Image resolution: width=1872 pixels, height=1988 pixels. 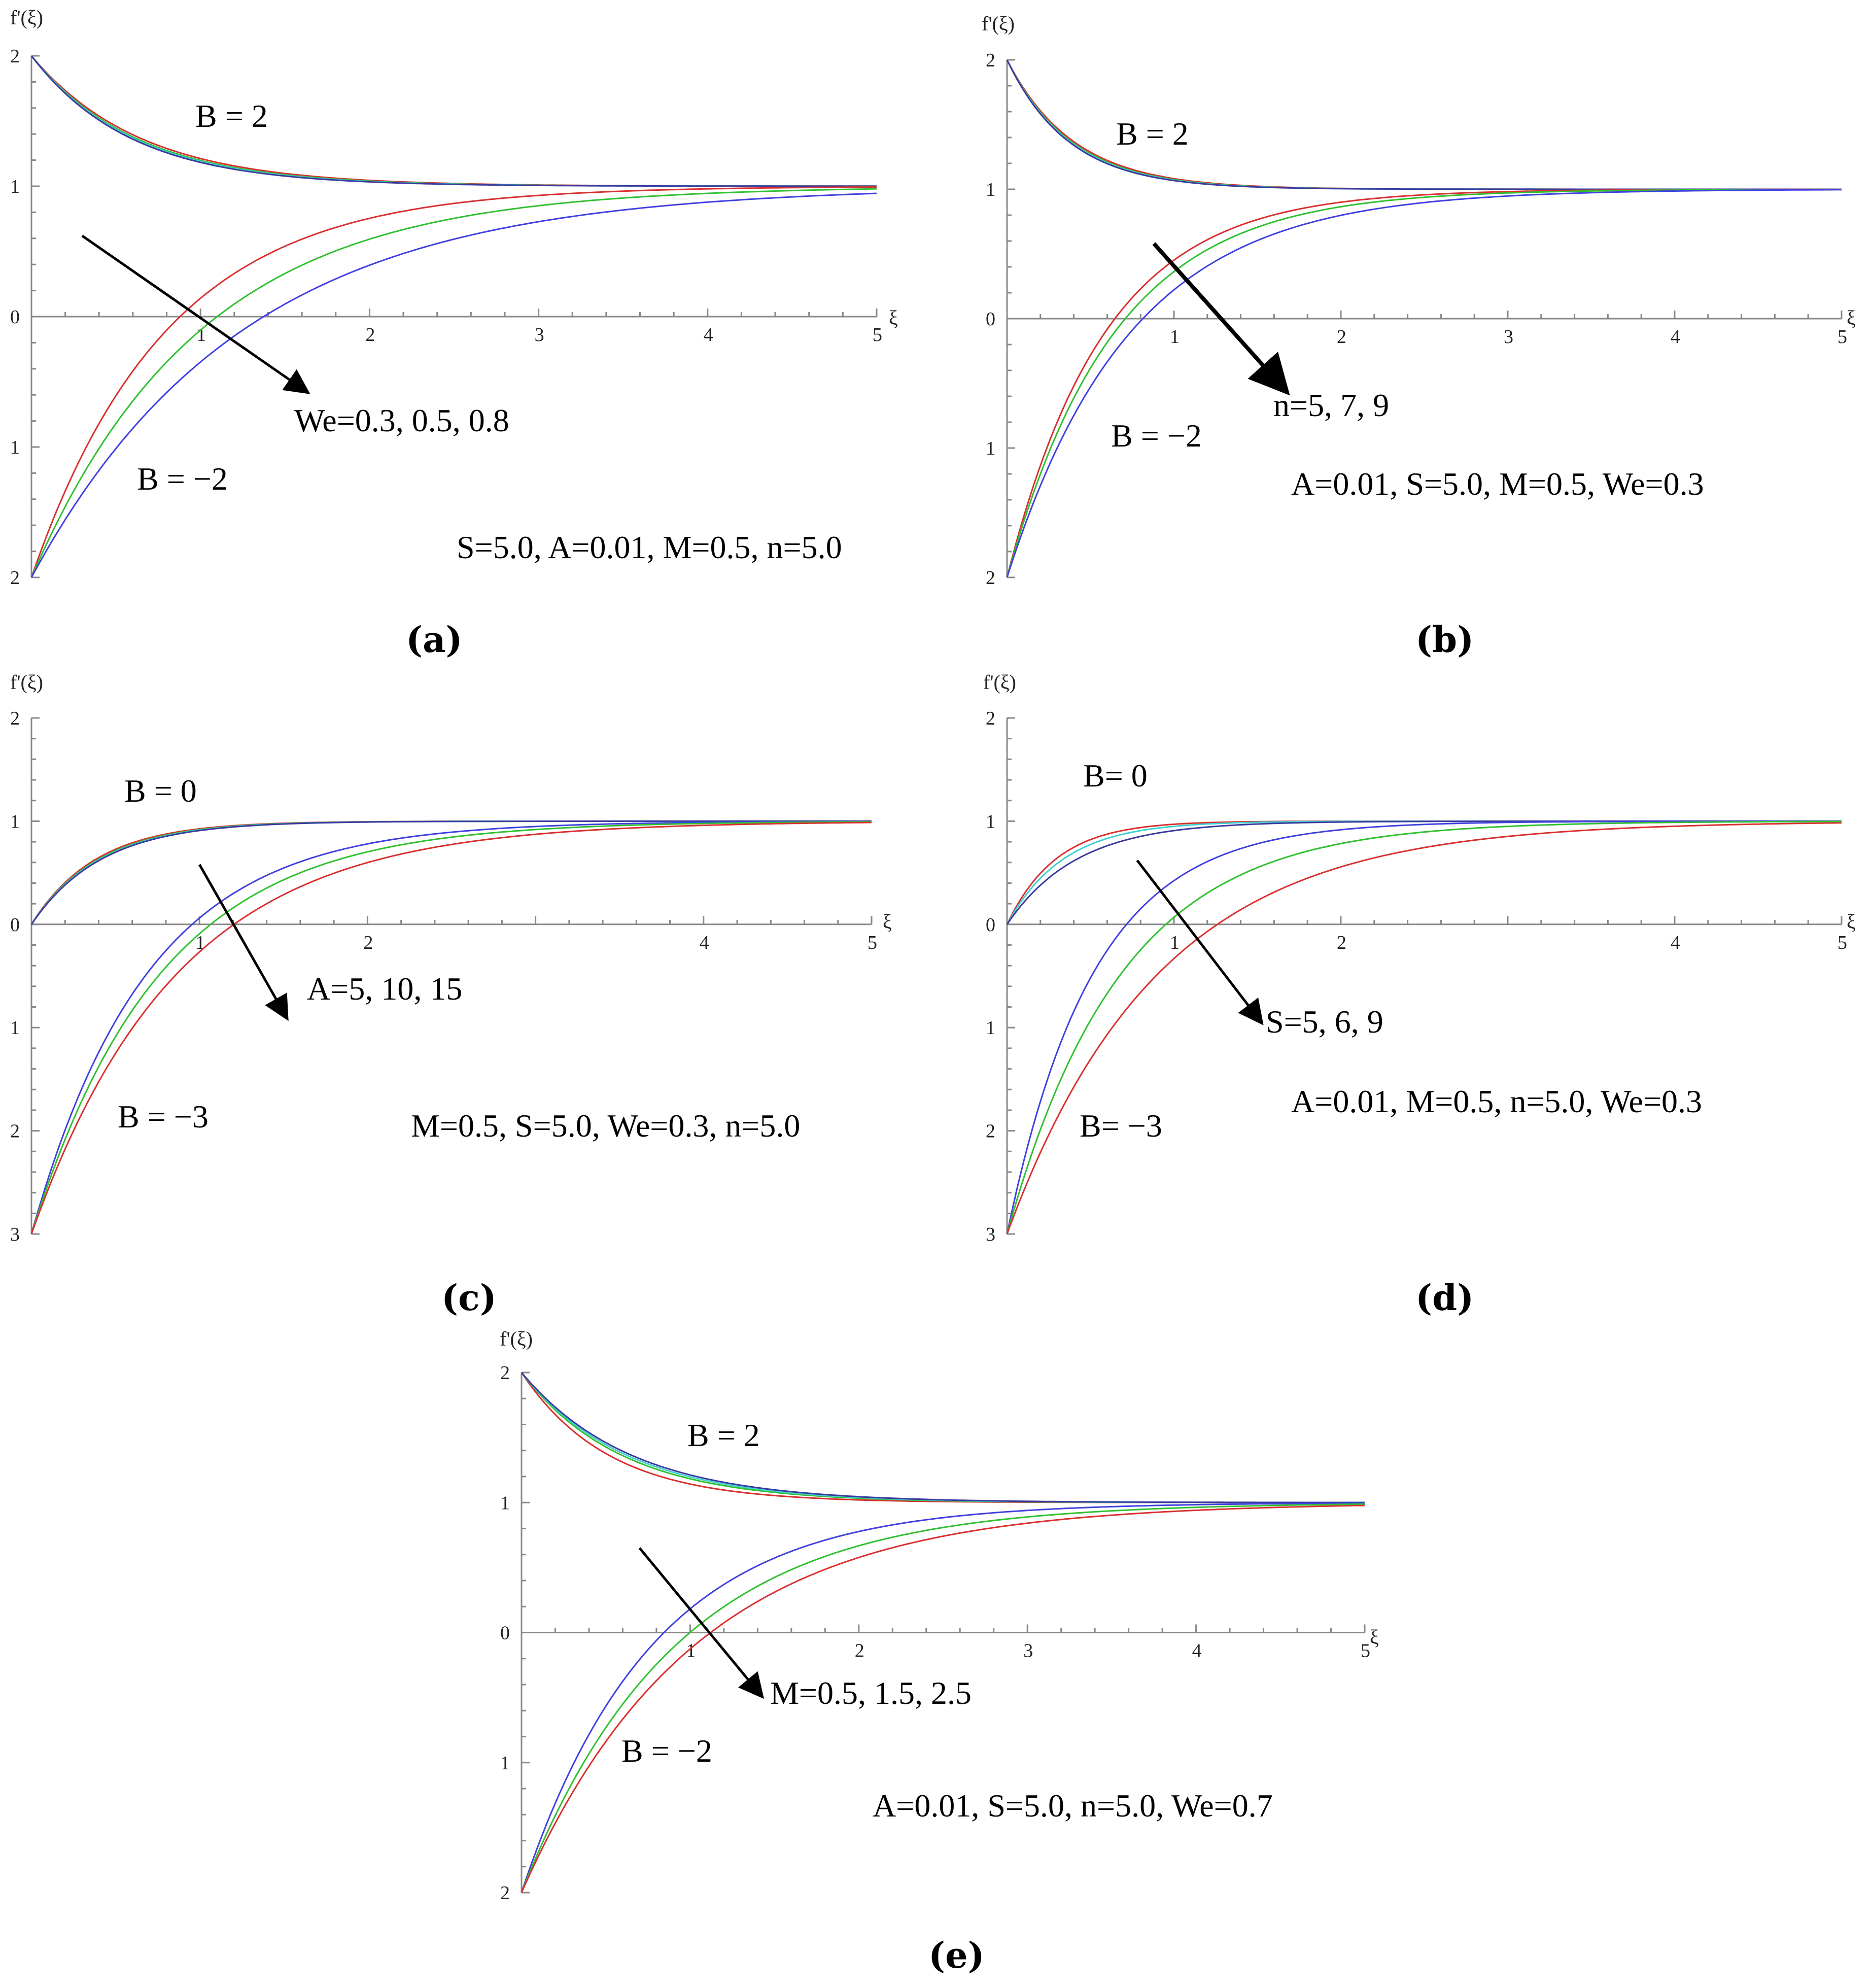 I want to click on annotation-parameter: A=5, 10, 15, so click(x=385, y=989).